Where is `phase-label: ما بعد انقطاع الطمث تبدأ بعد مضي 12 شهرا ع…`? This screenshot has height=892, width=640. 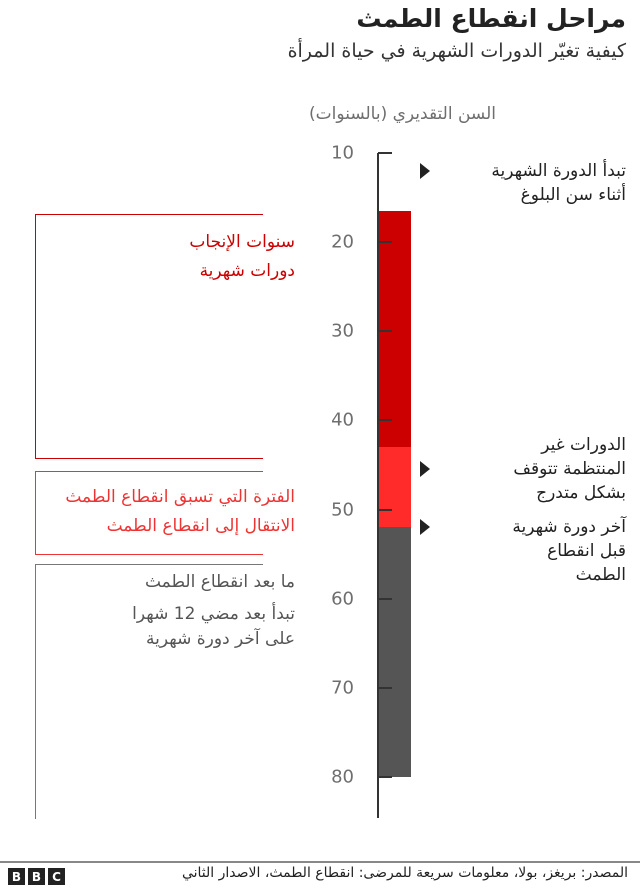 phase-label: ما بعد انقطاع الطمث تبدأ بعد مضي 12 شهرا ع… is located at coordinates (213, 610).